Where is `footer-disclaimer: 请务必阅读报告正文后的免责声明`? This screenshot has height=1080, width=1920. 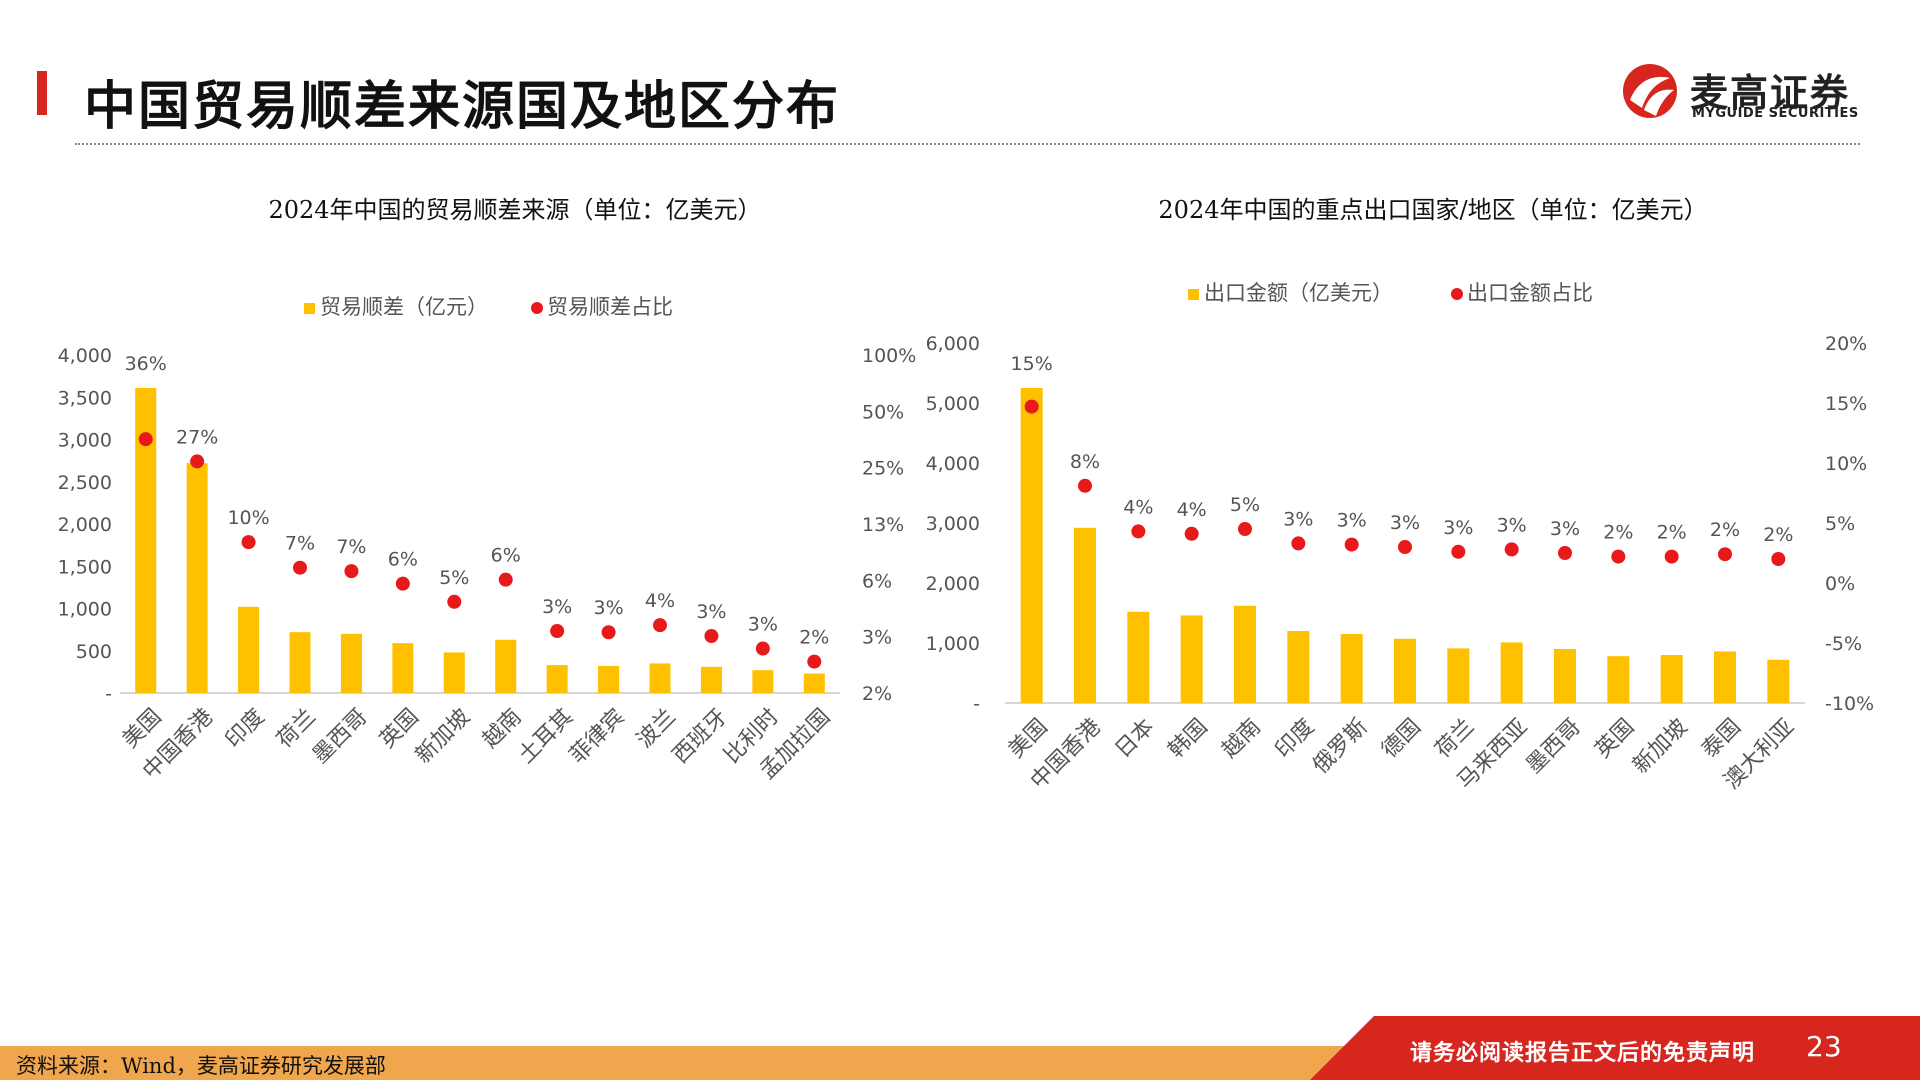 footer-disclaimer: 请务必阅读报告正文后的免责声明 is located at coordinates (1583, 1053).